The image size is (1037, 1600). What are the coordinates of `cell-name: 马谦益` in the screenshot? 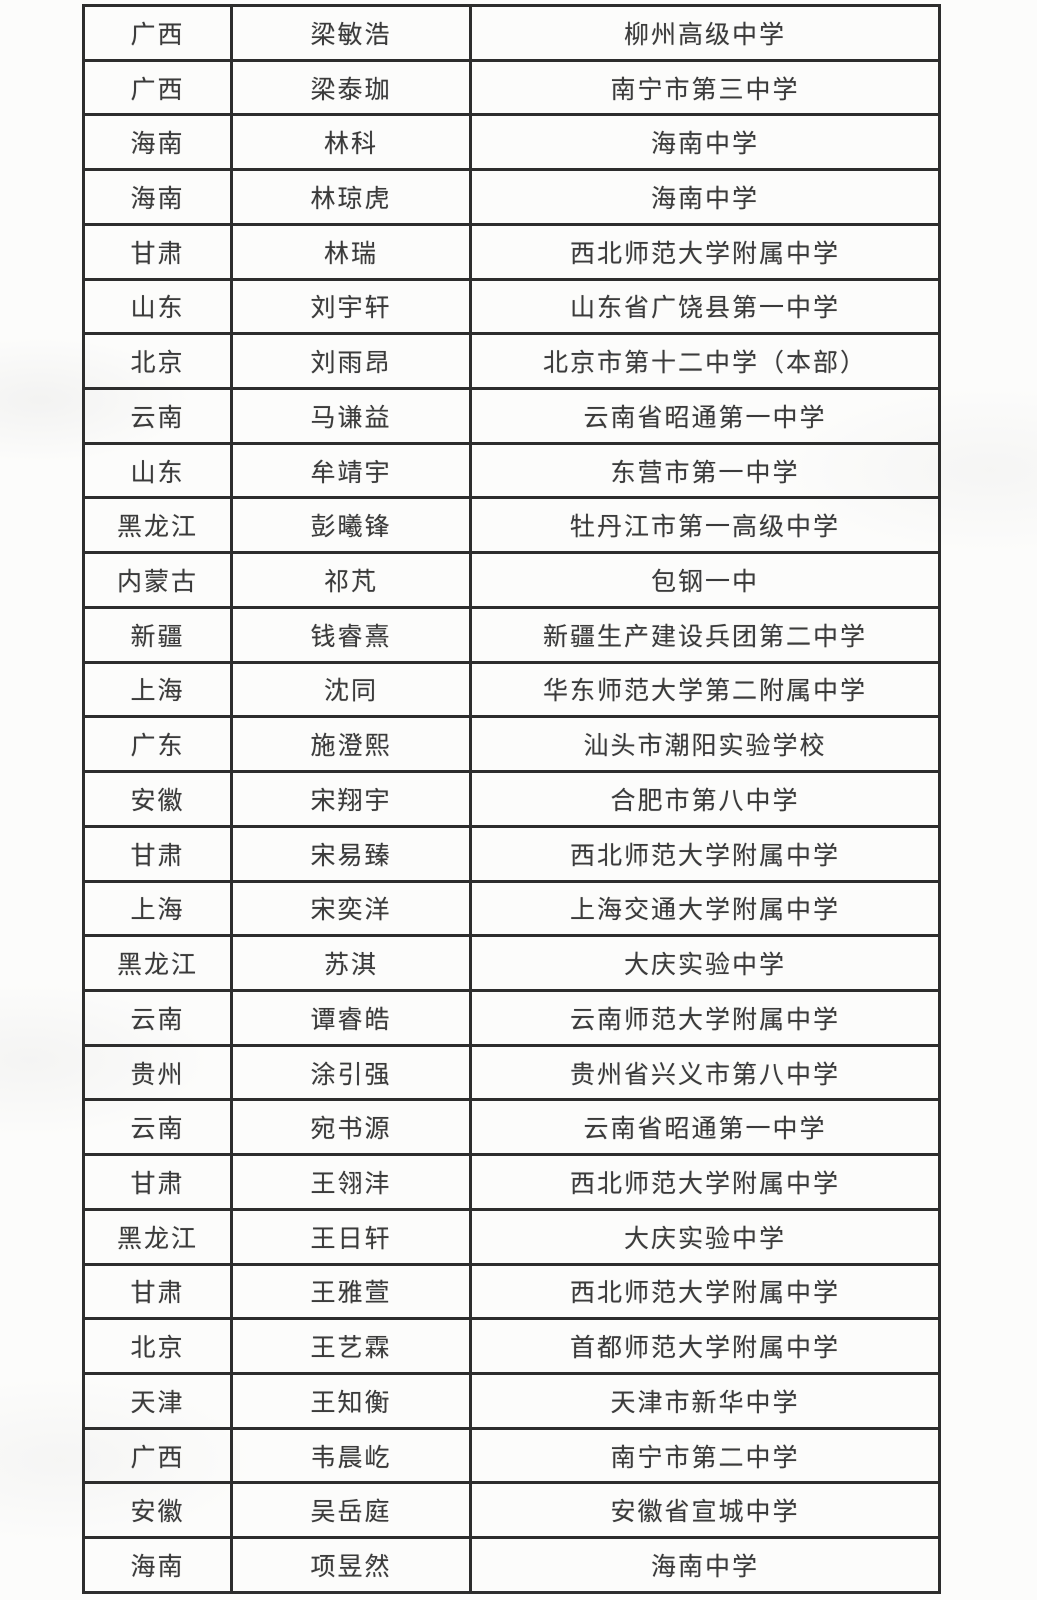 It's located at (351, 416).